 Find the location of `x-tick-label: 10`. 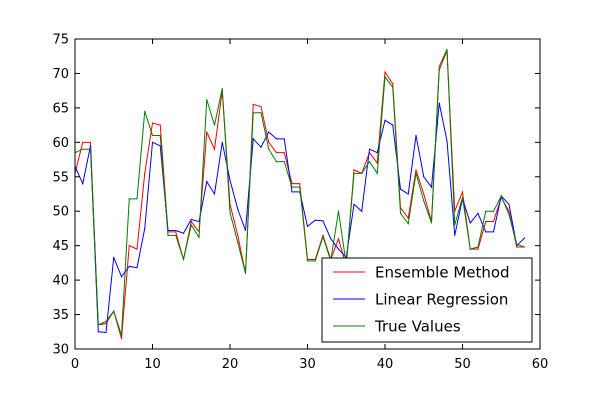

x-tick-label: 10 is located at coordinates (152, 364).